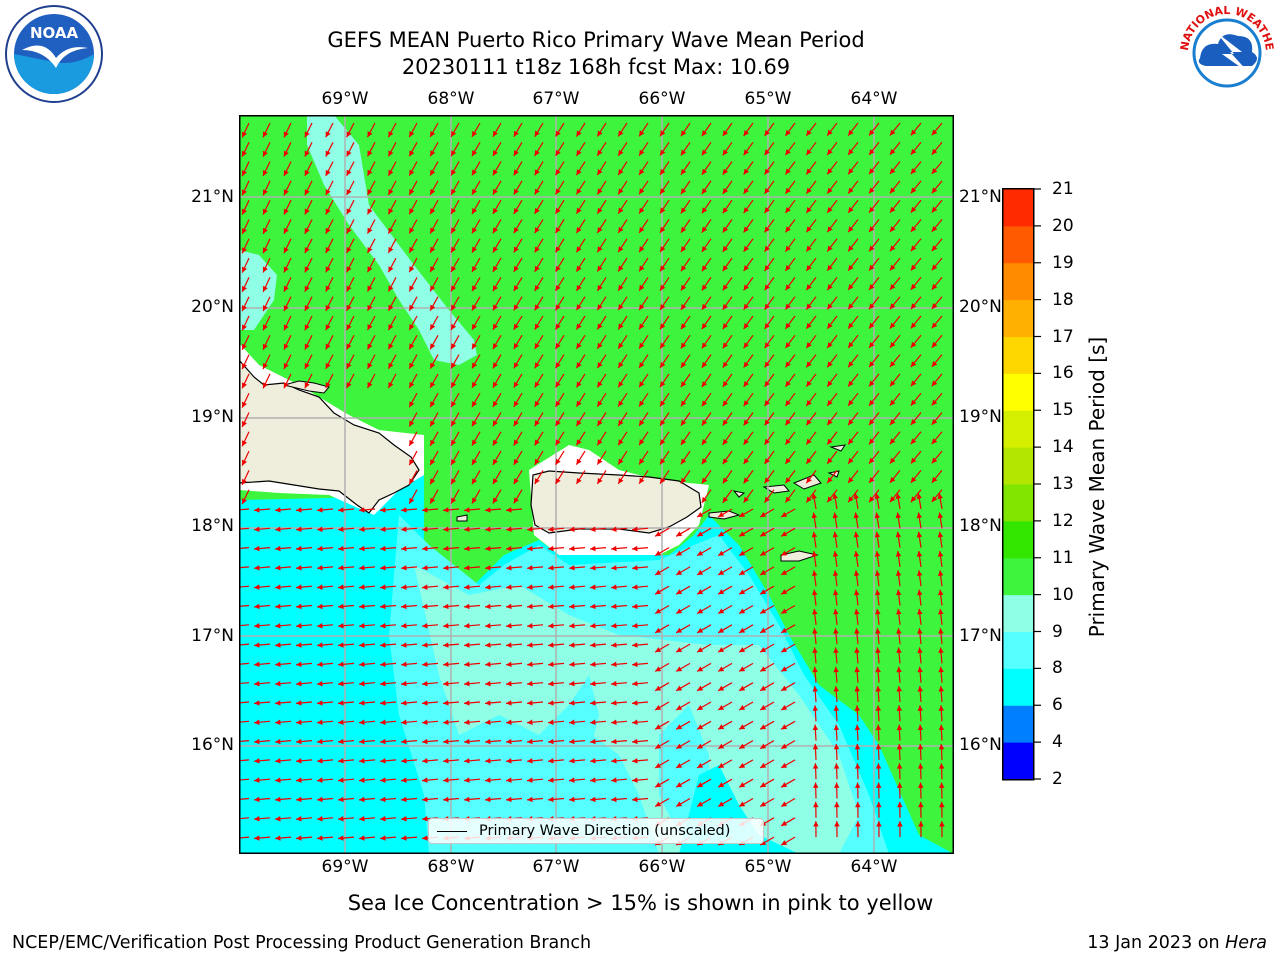 The image size is (1280, 960). What do you see at coordinates (1063, 225) in the screenshot?
I see `colorbar-tick-label: 20` at bounding box center [1063, 225].